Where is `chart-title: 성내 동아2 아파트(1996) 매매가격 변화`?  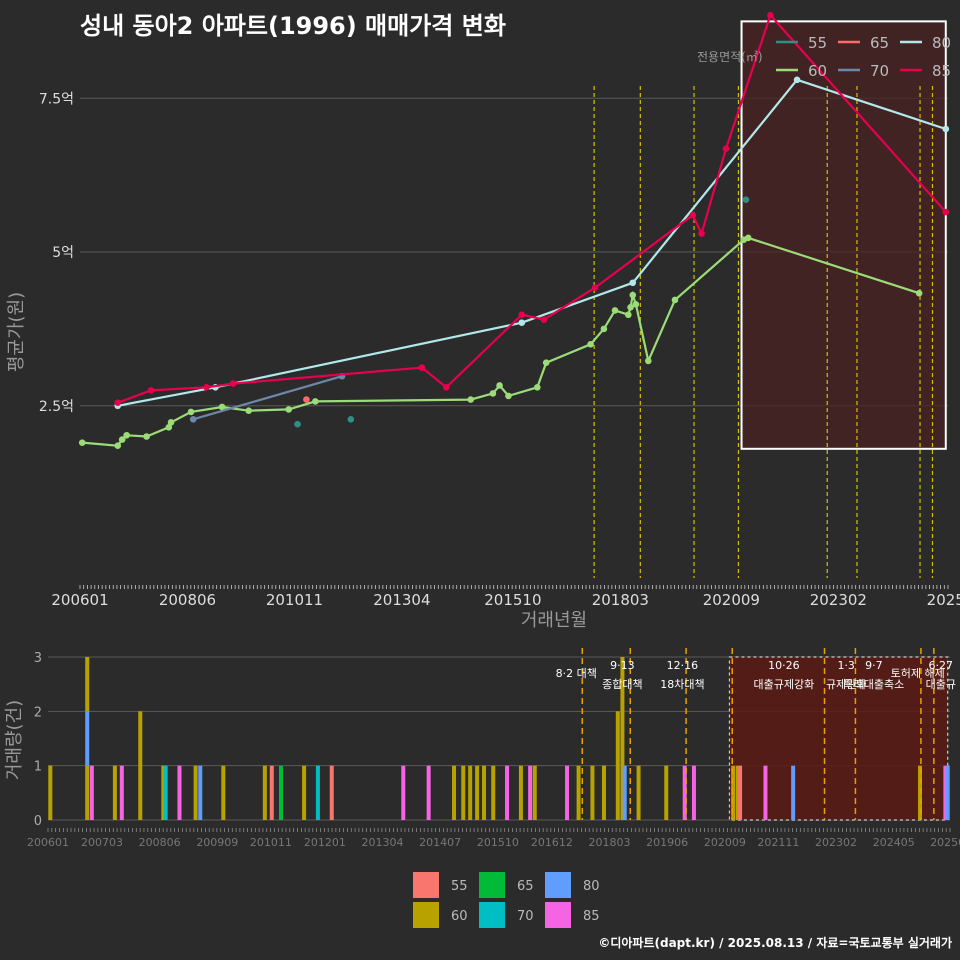
chart-title: 성내 동아2 아파트(1996) 매매가격 변화 is located at coordinates (293, 26).